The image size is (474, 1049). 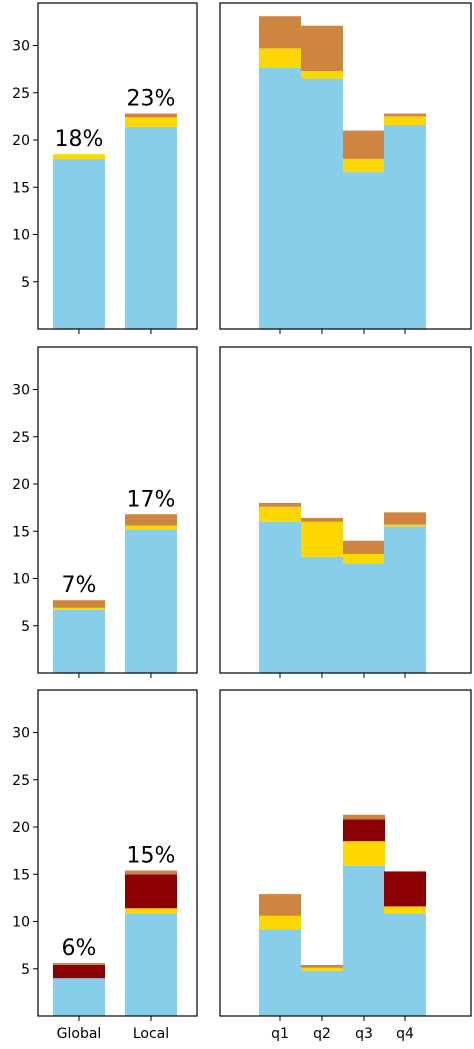 I want to click on x-tick-label-q3: q3, so click(x=364, y=1034).